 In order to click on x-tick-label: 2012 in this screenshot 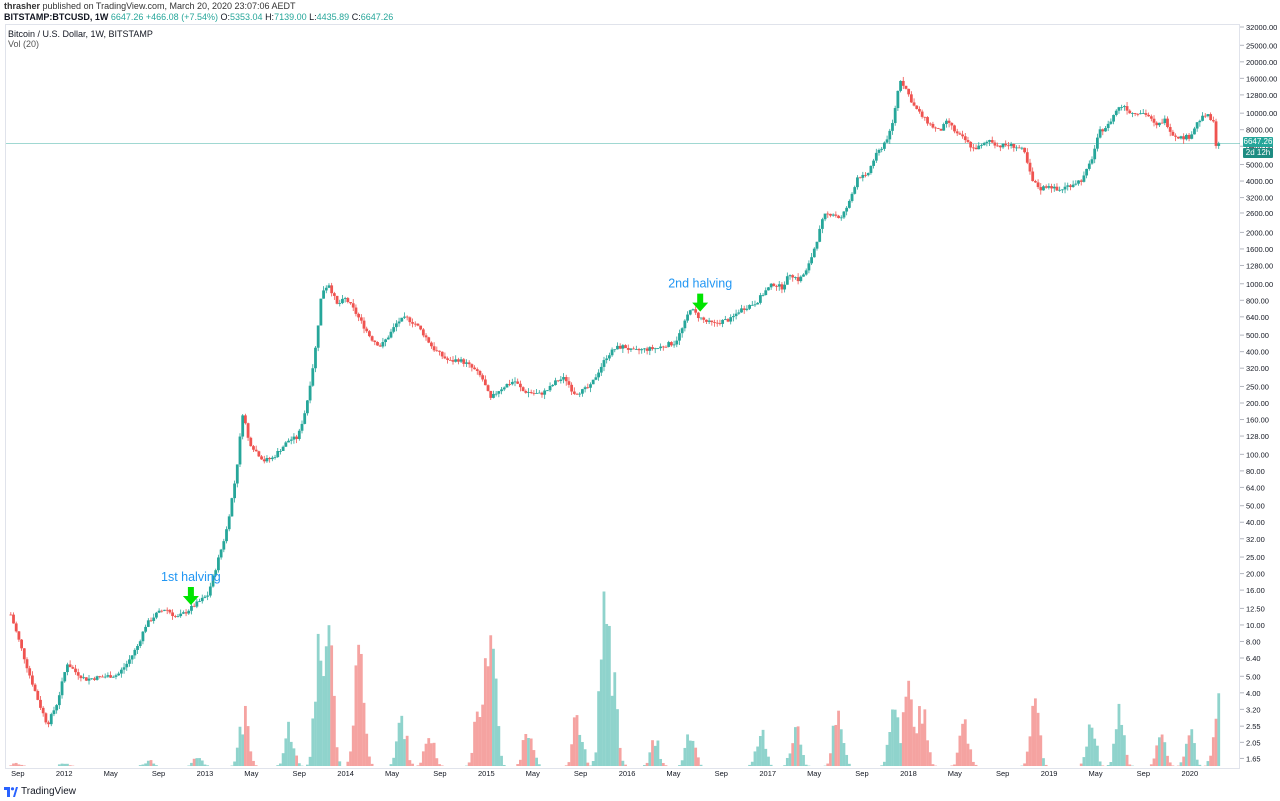, I will do `click(64, 773)`.